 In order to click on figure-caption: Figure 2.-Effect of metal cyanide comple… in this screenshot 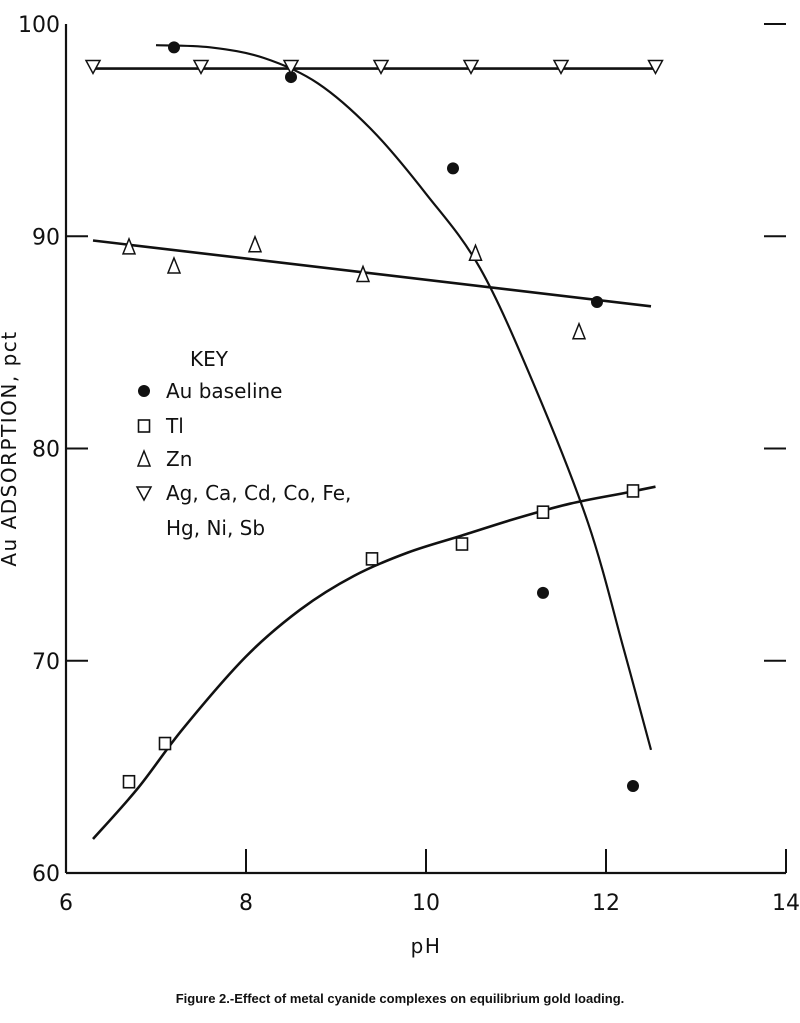, I will do `click(400, 998)`.